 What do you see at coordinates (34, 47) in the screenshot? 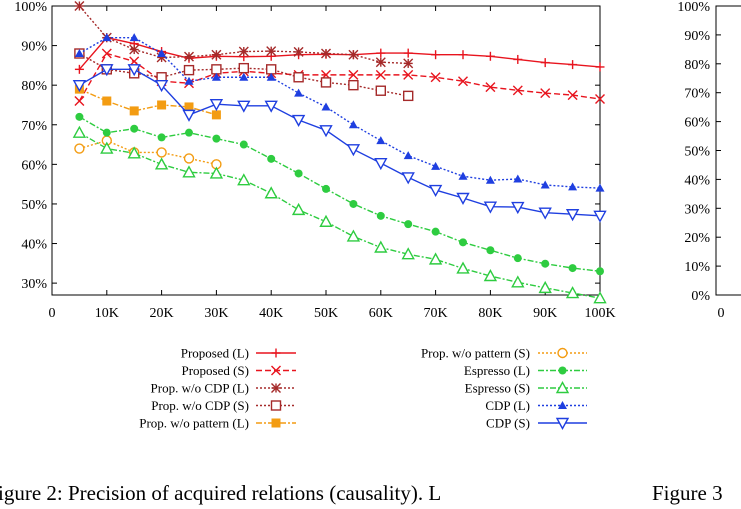
I see `y-tick-label: 90%` at bounding box center [34, 47].